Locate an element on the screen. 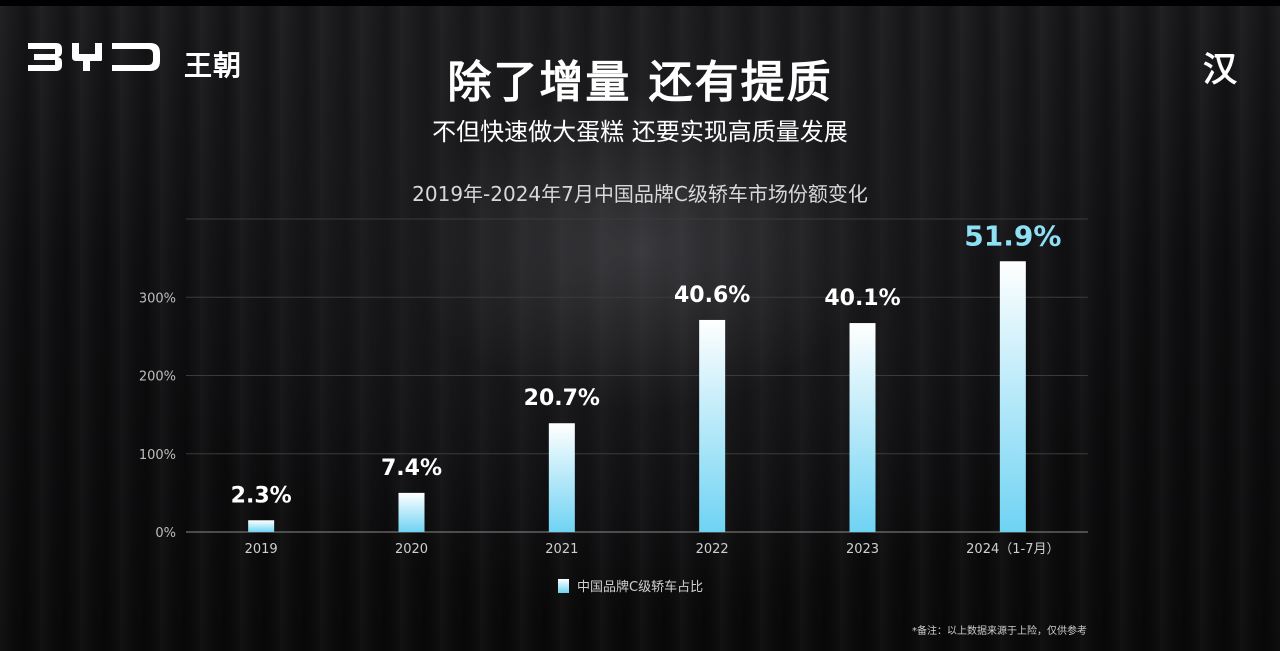 The image size is (1280, 651). data-label: 7.4% is located at coordinates (411, 468).